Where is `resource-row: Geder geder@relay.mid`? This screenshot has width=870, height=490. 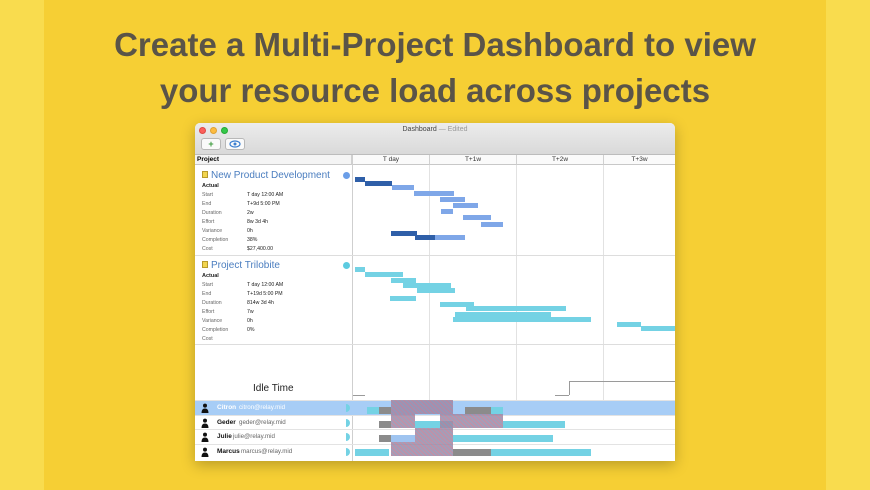 resource-row: Geder geder@relay.mid is located at coordinates (435, 422).